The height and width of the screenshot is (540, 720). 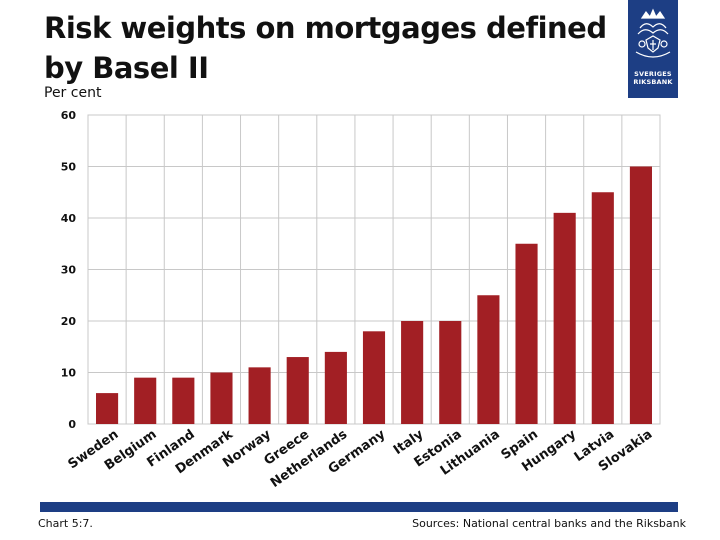 I want to click on footer-bar, so click(x=359, y=507).